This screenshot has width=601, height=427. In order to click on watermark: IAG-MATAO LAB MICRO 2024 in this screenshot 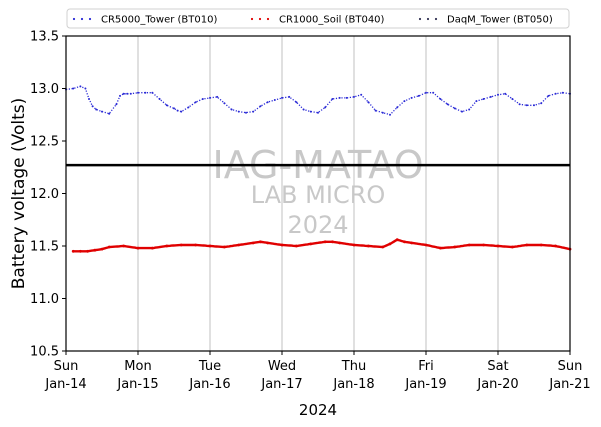, I will do `click(317, 191)`.